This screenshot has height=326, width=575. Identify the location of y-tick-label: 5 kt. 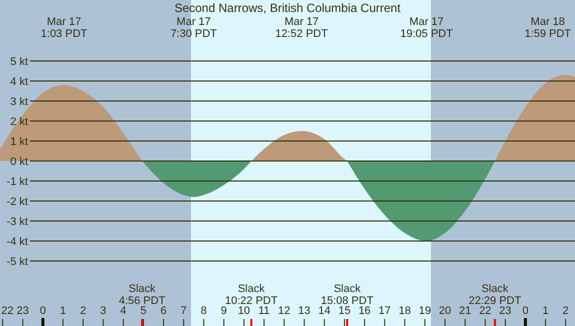
(19, 62).